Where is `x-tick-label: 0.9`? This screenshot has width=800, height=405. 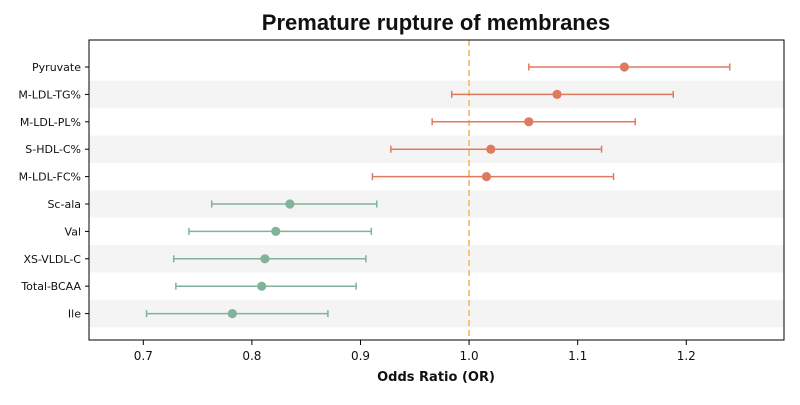 x-tick-label: 0.9 is located at coordinates (360, 356).